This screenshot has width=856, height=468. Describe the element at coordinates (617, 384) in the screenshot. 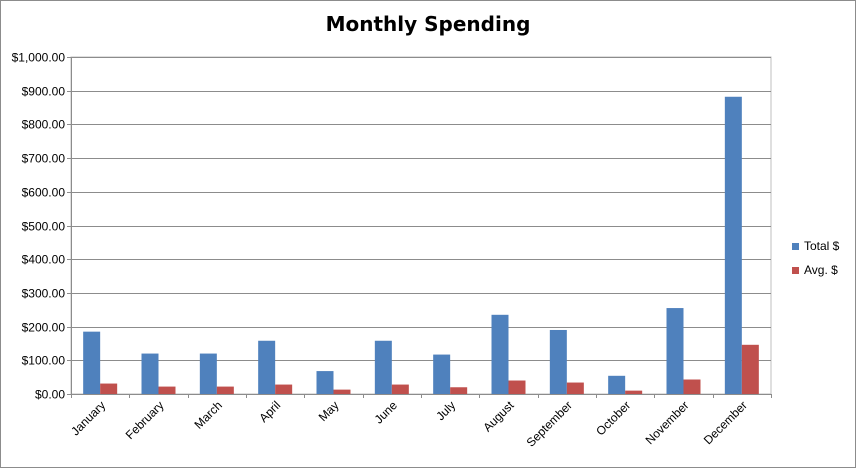

I see `bar-total-october` at that location.